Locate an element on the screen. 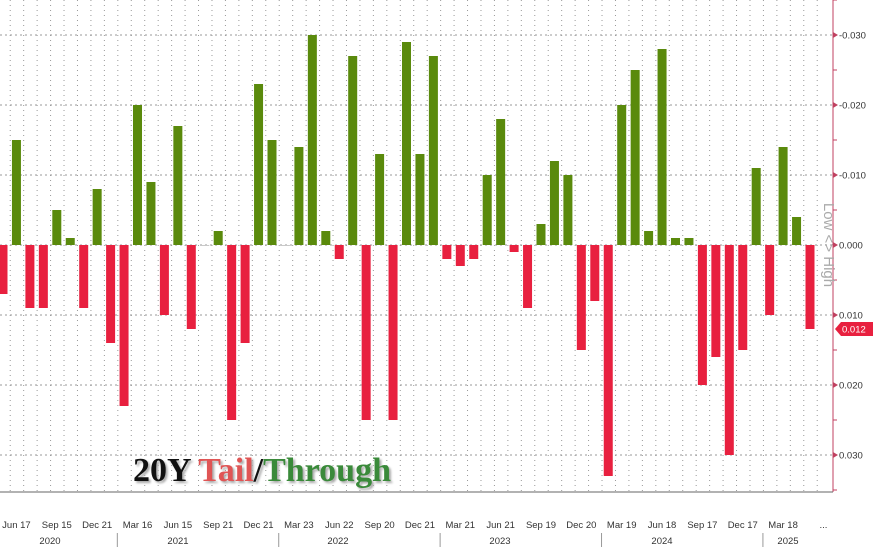 This screenshot has height=547, width=873. last-value-badge is located at coordinates (854, 329).